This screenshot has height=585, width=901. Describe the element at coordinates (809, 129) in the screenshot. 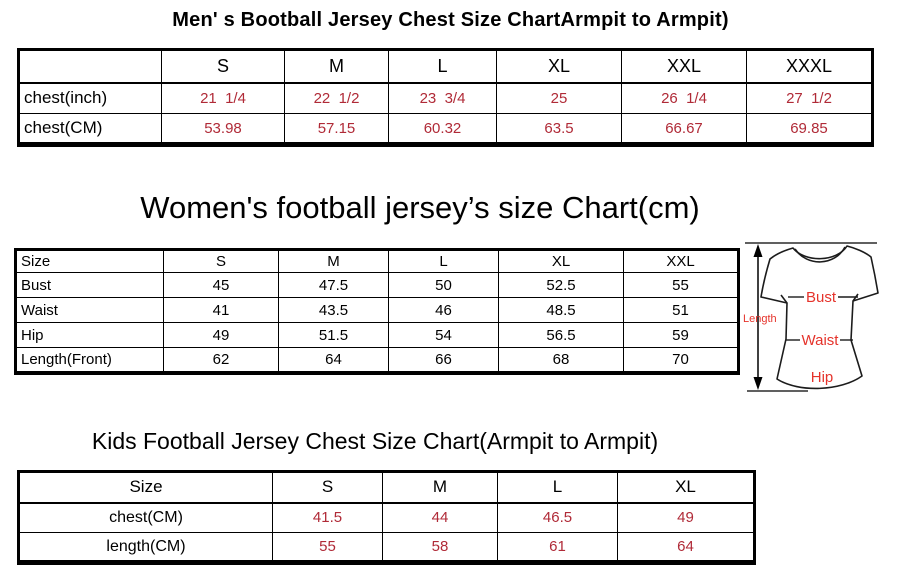

I see `value-cell: 69.85` at that location.